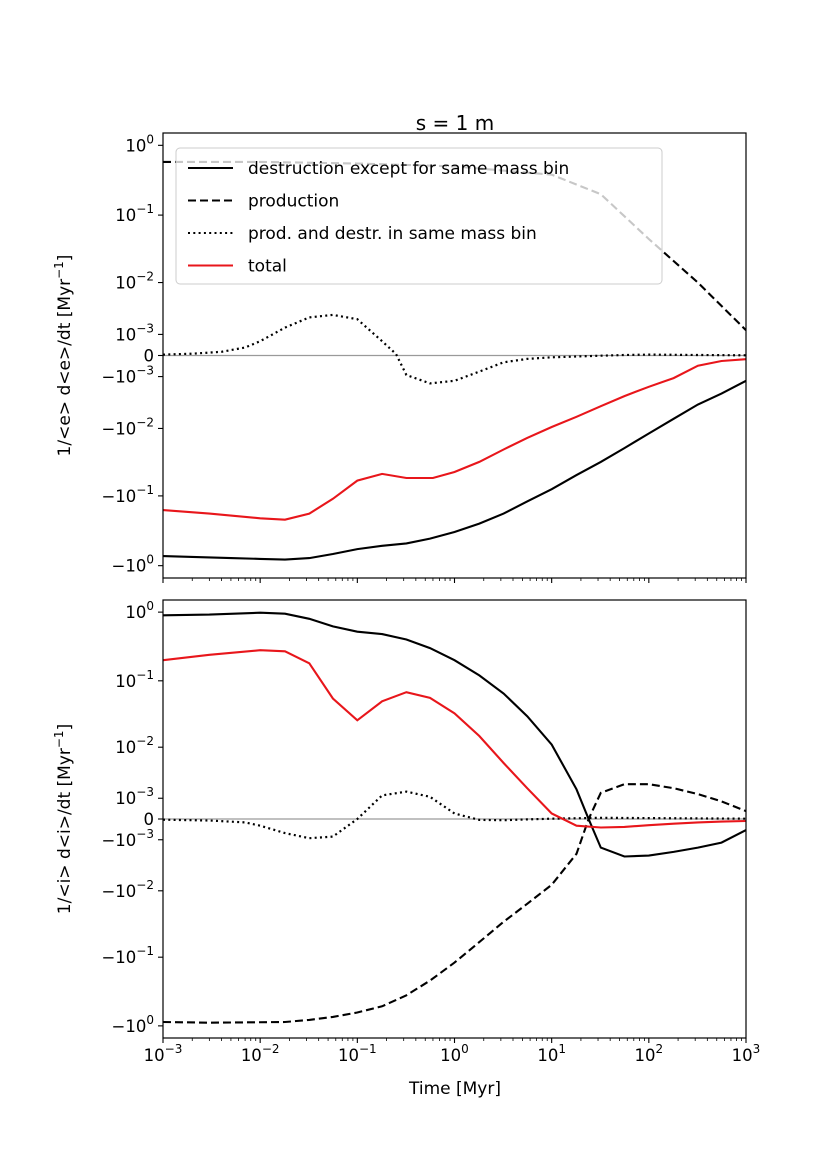 This screenshot has height=1167, width=830. Describe the element at coordinates (271, 1049) in the screenshot. I see `x-tick-exp: −2` at that location.